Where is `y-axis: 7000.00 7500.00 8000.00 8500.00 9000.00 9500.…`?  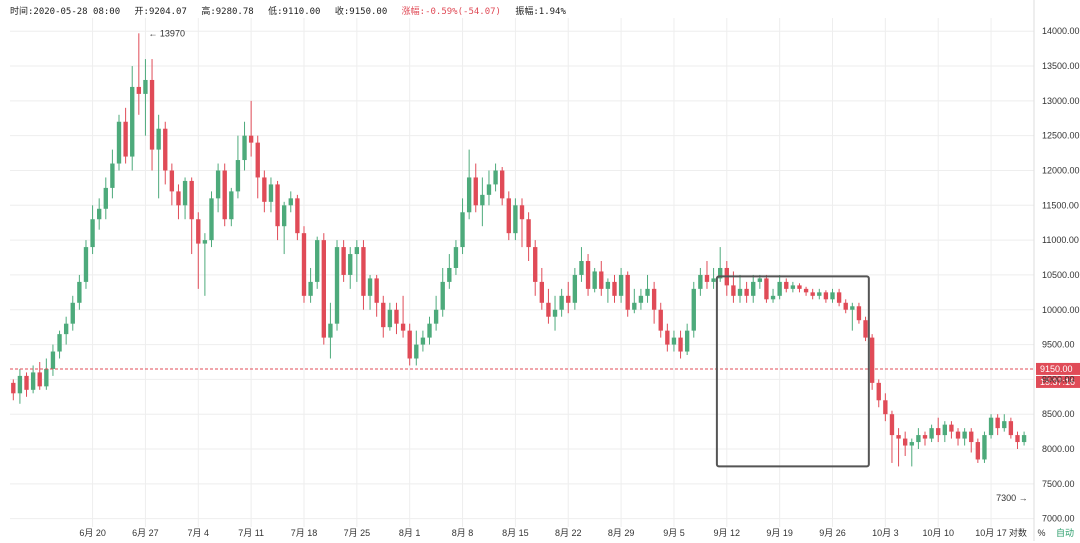
y-axis: 7000.00 7500.00 8000.00 8500.00 9000.00 9500.… is located at coordinates (1061, 274).